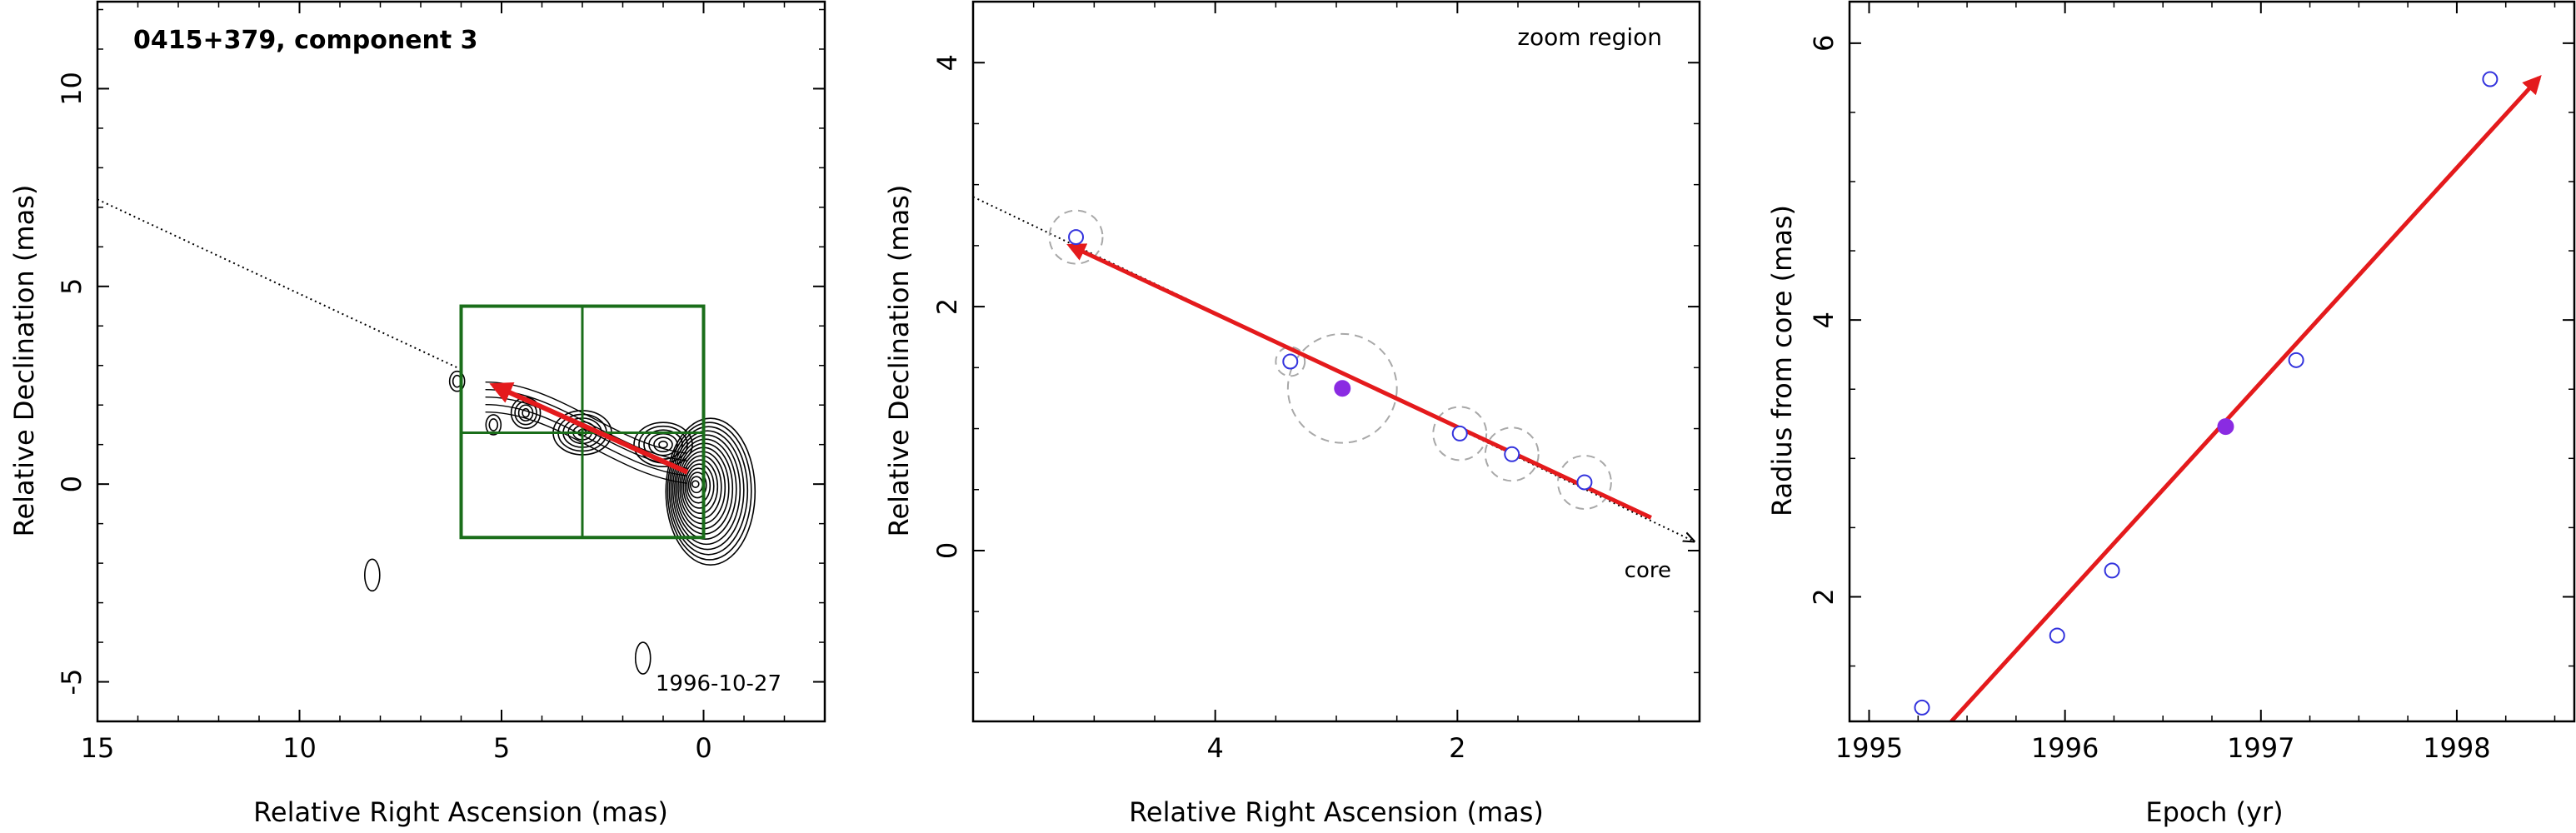 Image resolution: width=2576 pixels, height=833 pixels. I want to click on radius-y-tick-label: 4, so click(1824, 320).